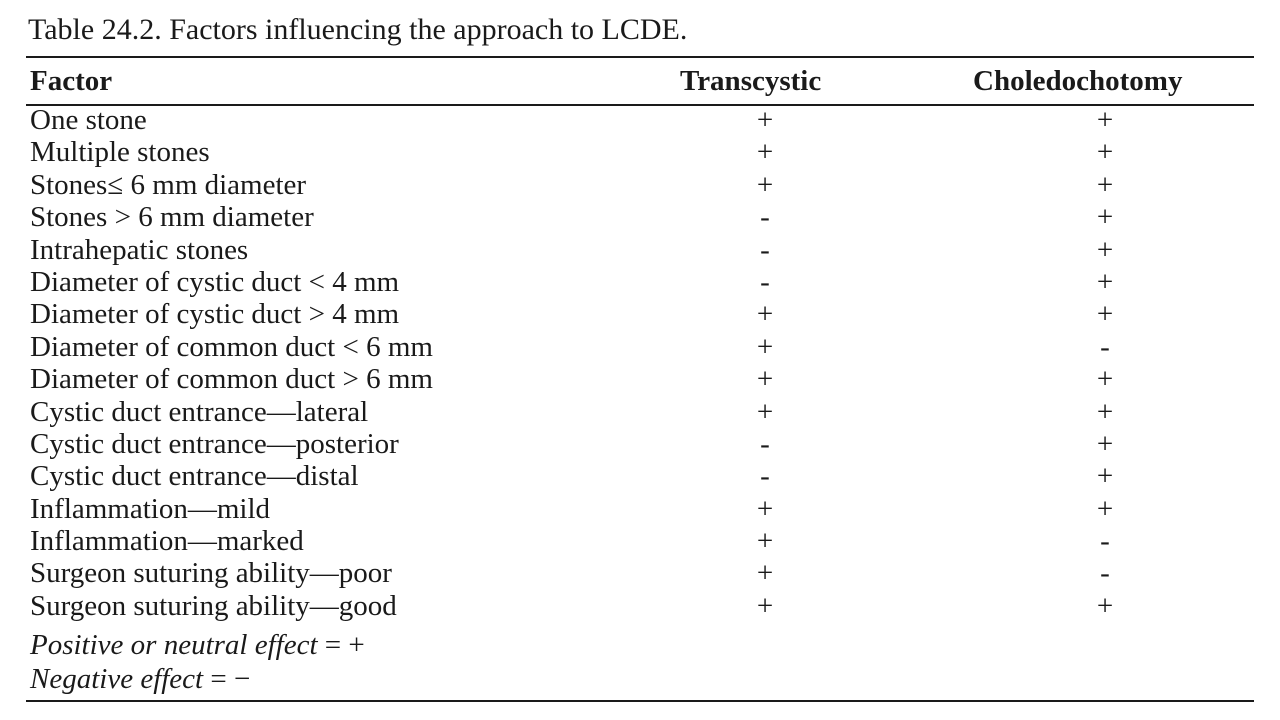  I want to click on table-row: Cystic duct entrance—distal - +, so click(640, 476).